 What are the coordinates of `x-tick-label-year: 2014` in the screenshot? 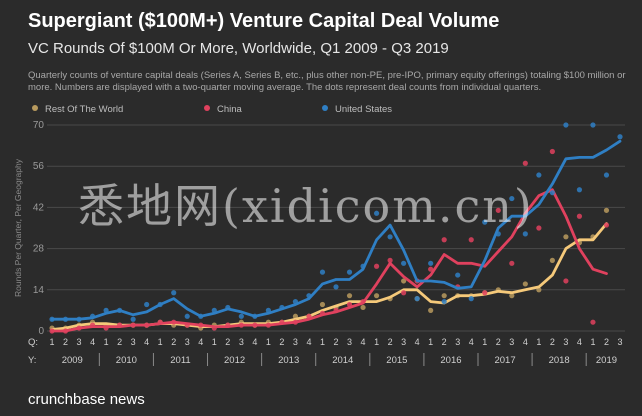 It's located at (342, 360).